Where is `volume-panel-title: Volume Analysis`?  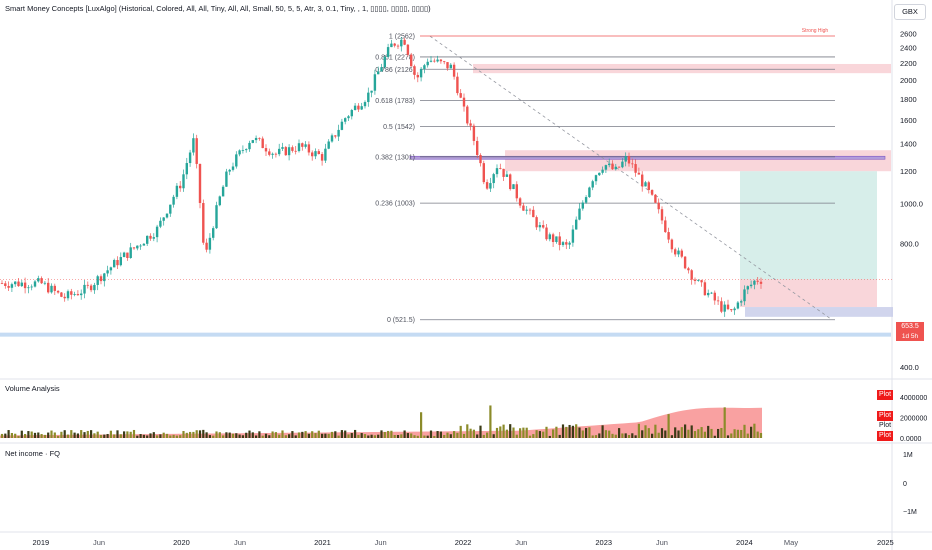 volume-panel-title: Volume Analysis is located at coordinates (32, 388).